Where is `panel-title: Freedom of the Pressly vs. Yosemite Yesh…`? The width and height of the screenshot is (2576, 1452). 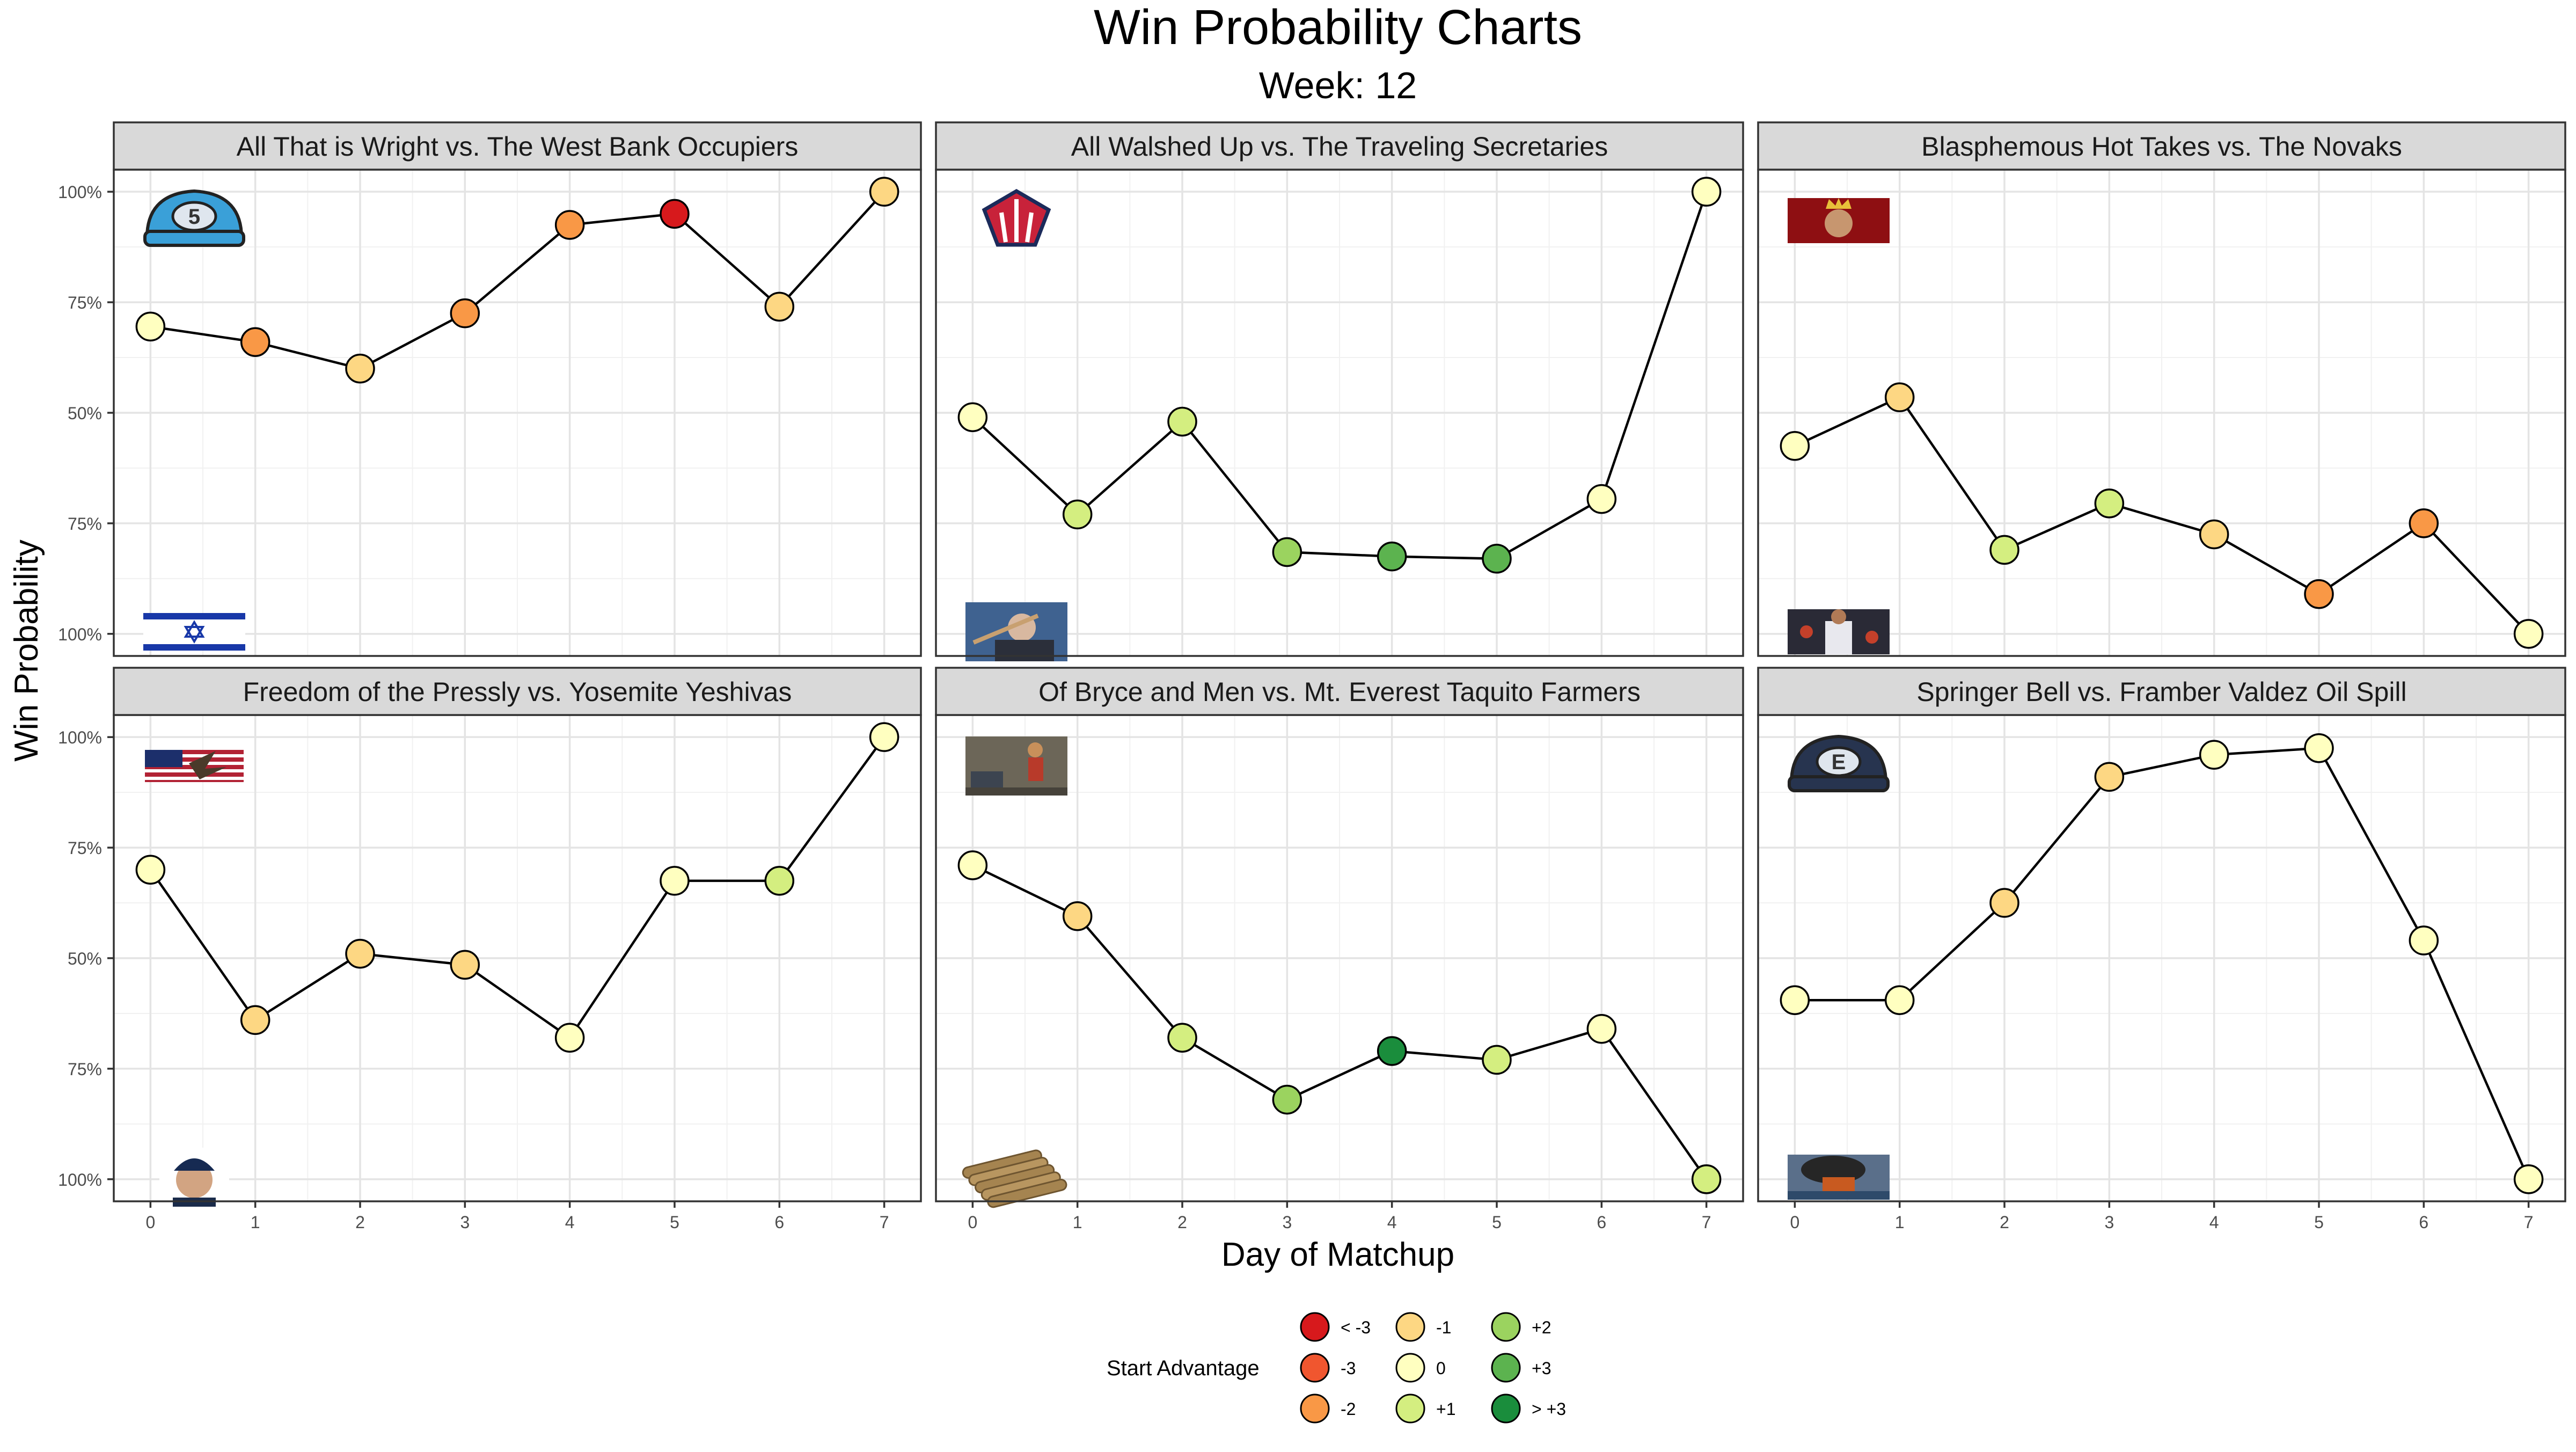
panel-title: Freedom of the Pressly vs. Yosemite Yesh… is located at coordinates (517, 692).